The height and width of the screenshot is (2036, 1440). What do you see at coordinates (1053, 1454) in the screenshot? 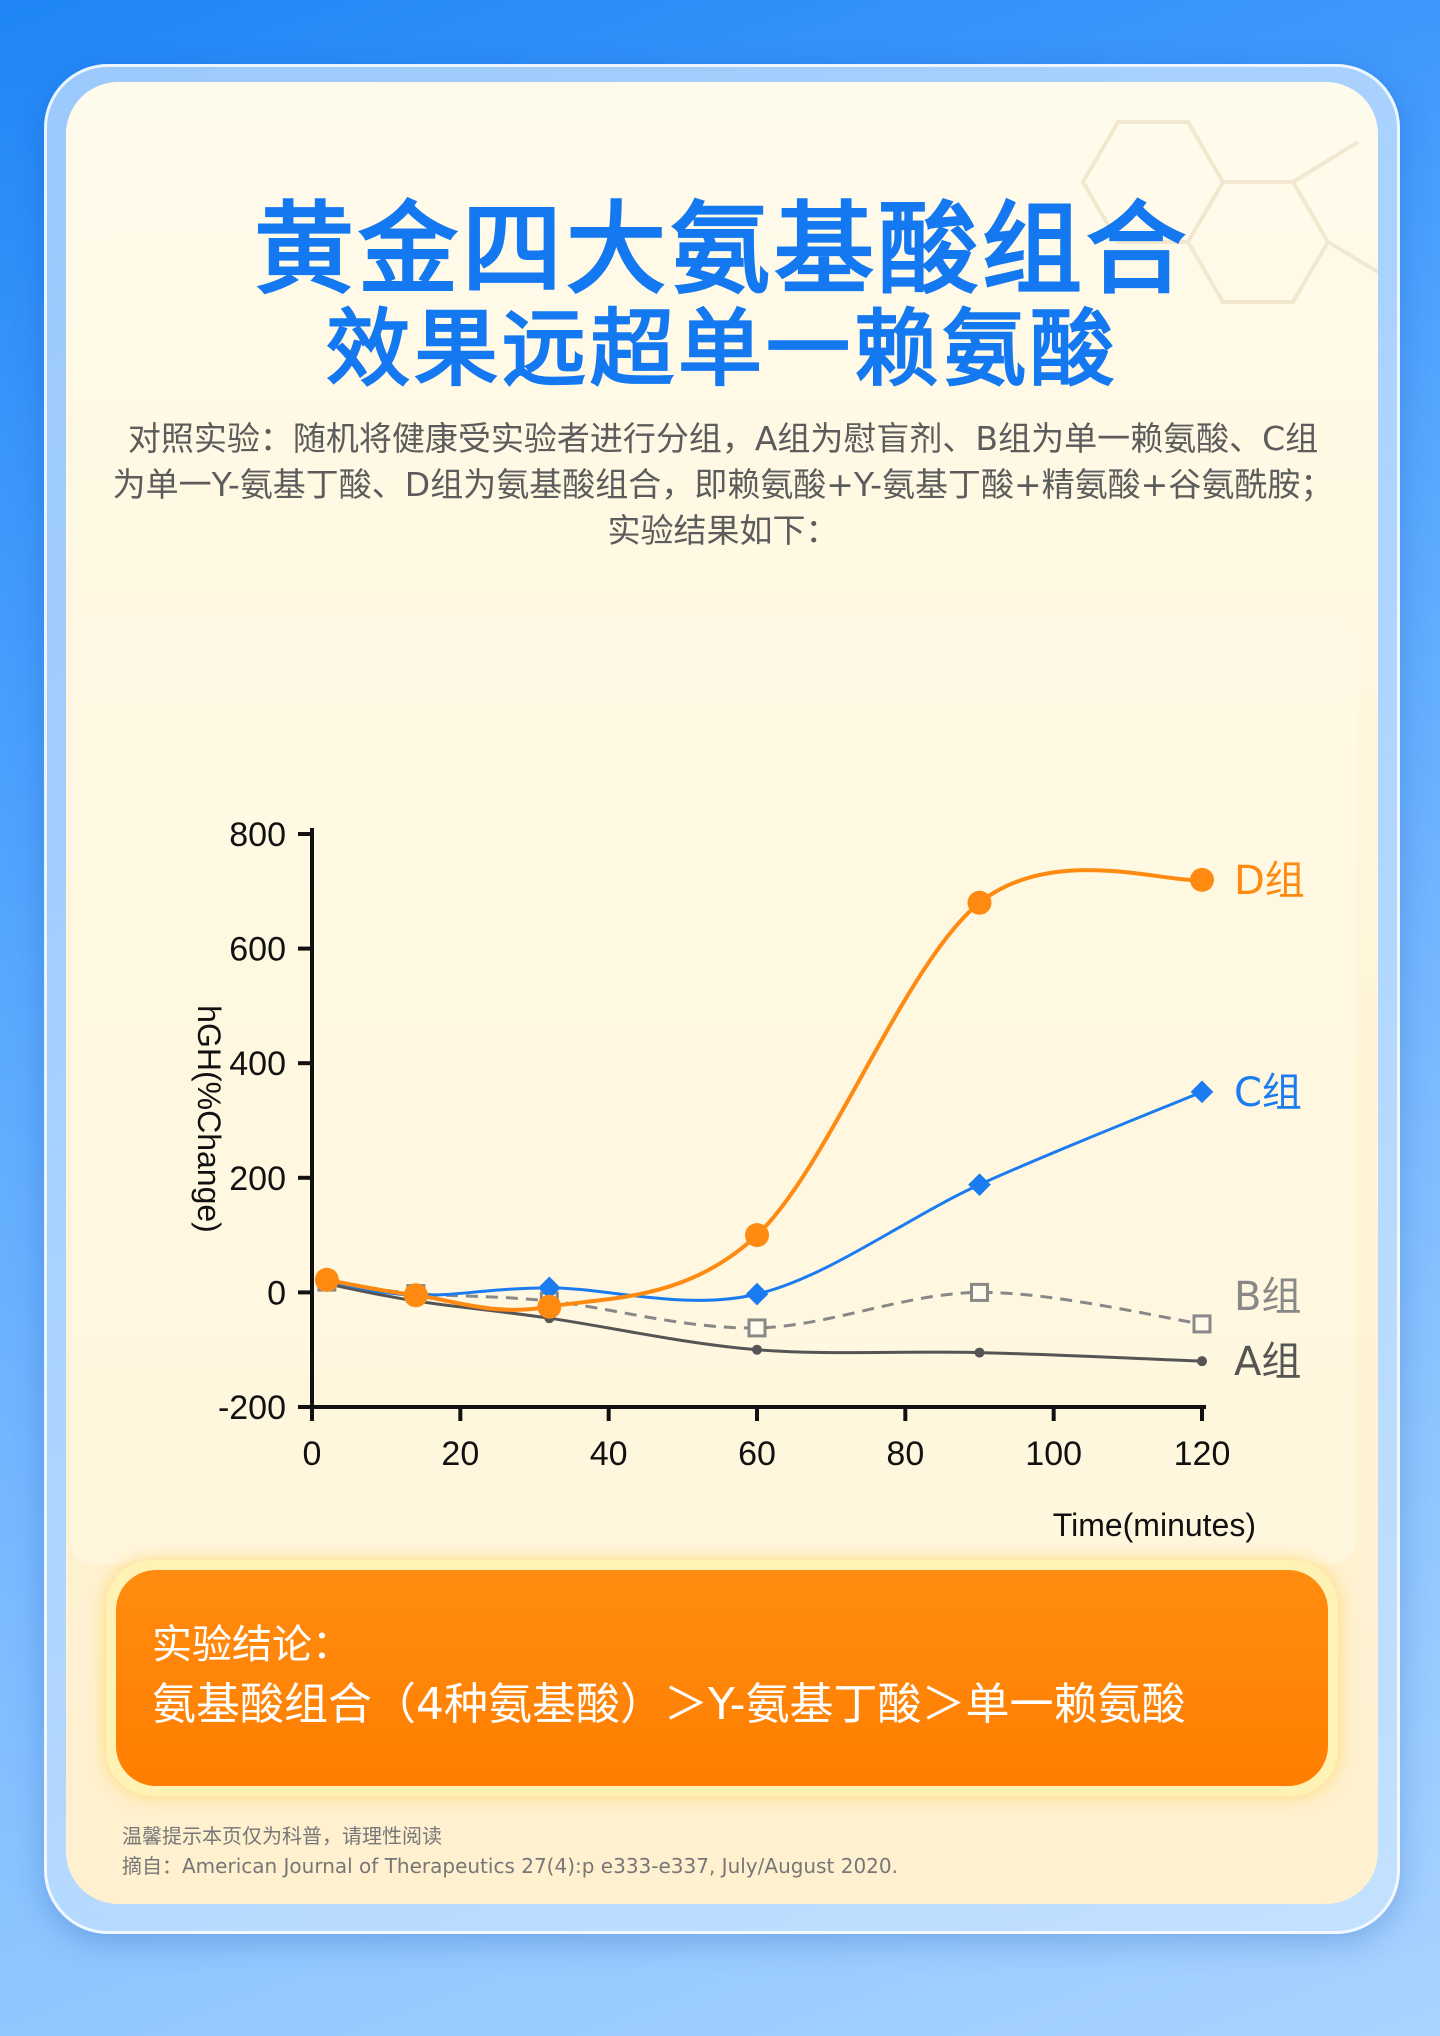
I see `x-tick-label: 100` at bounding box center [1053, 1454].